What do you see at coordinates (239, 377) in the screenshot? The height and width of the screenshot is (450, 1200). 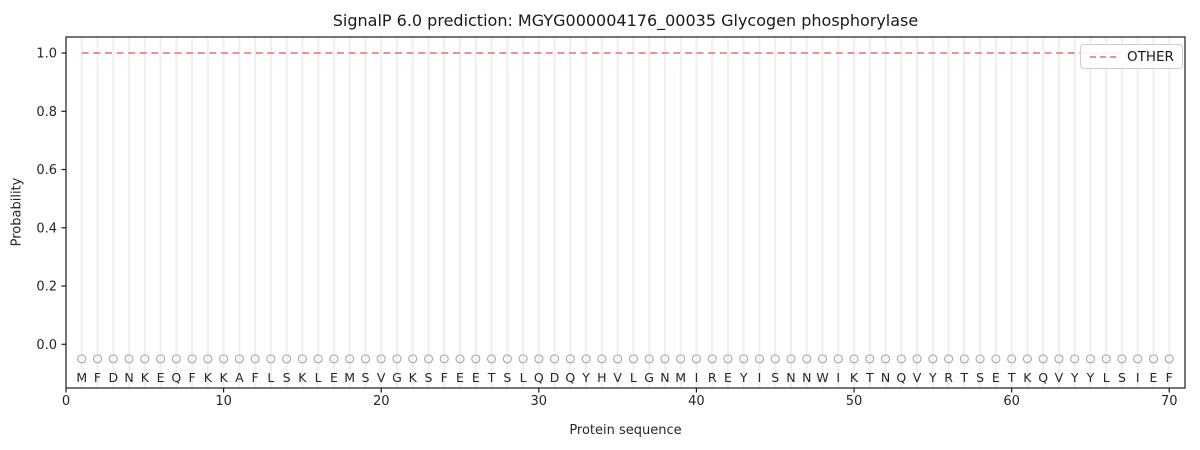 I see `residue-letter: A` at bounding box center [239, 377].